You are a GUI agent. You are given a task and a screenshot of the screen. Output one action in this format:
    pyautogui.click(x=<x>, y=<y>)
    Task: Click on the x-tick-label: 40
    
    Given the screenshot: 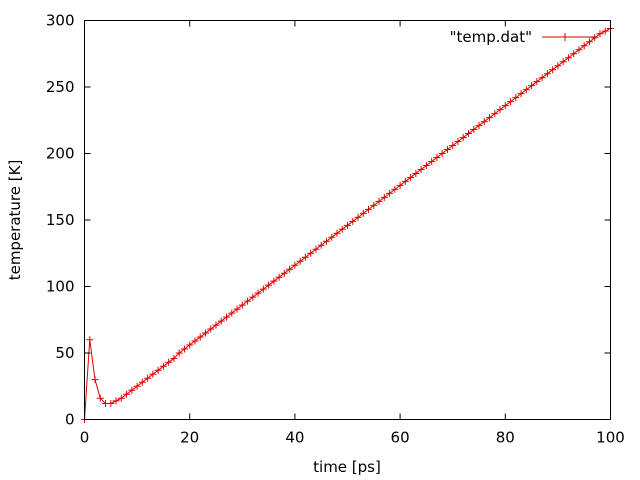 What is the action you would take?
    pyautogui.click(x=294, y=438)
    